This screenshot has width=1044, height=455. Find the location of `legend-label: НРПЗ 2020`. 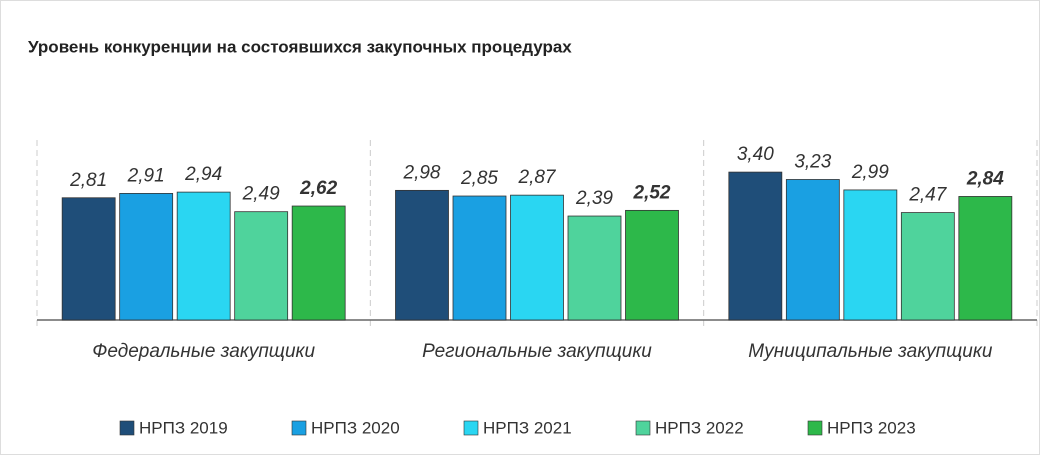

legend-label: НРПЗ 2020 is located at coordinates (355, 427).